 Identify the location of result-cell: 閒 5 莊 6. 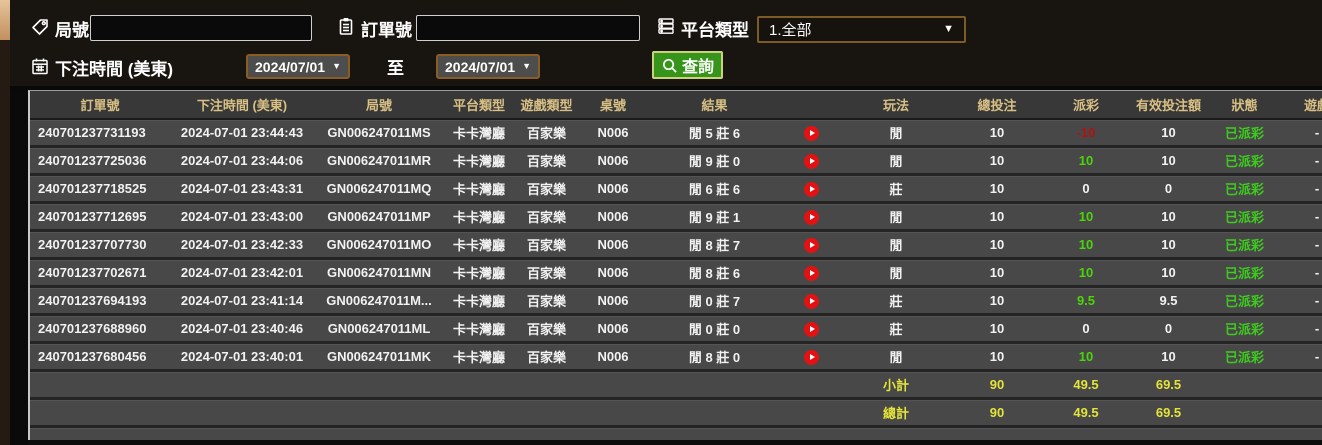
(714, 134).